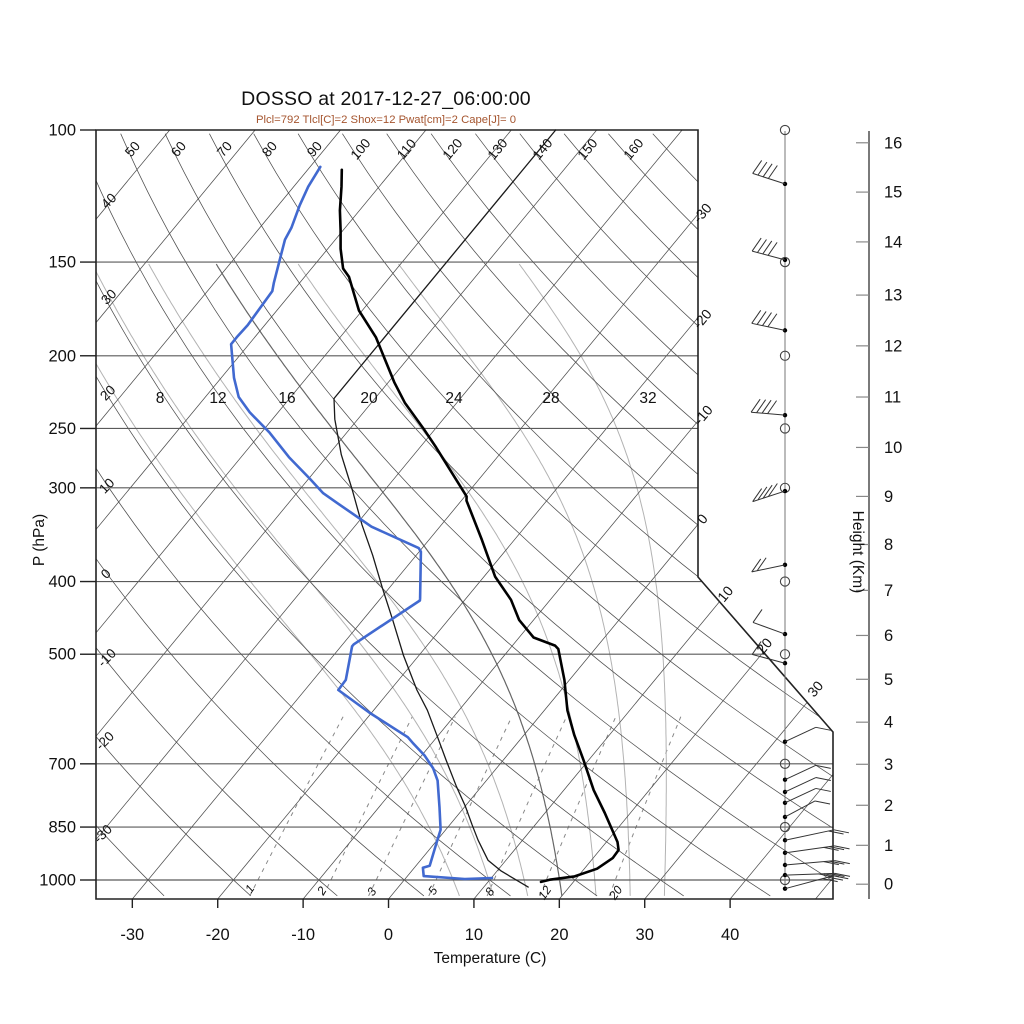 Image resolution: width=1024 pixels, height=1024 pixels. I want to click on svg-text: 9, so click(888, 497).